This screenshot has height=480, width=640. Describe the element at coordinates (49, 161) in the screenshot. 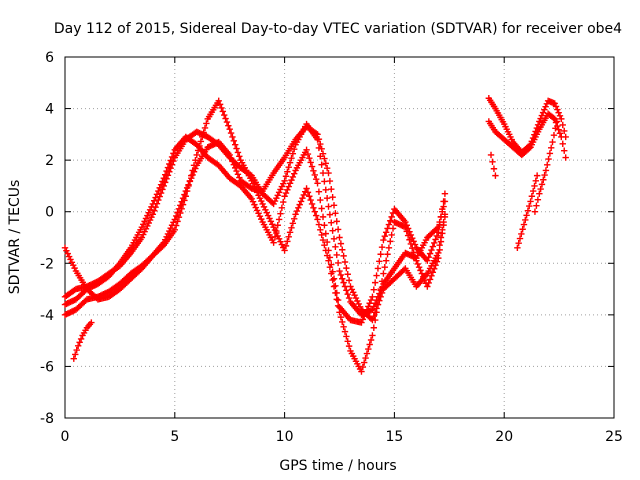

I see `y-tick-label: 2` at that location.